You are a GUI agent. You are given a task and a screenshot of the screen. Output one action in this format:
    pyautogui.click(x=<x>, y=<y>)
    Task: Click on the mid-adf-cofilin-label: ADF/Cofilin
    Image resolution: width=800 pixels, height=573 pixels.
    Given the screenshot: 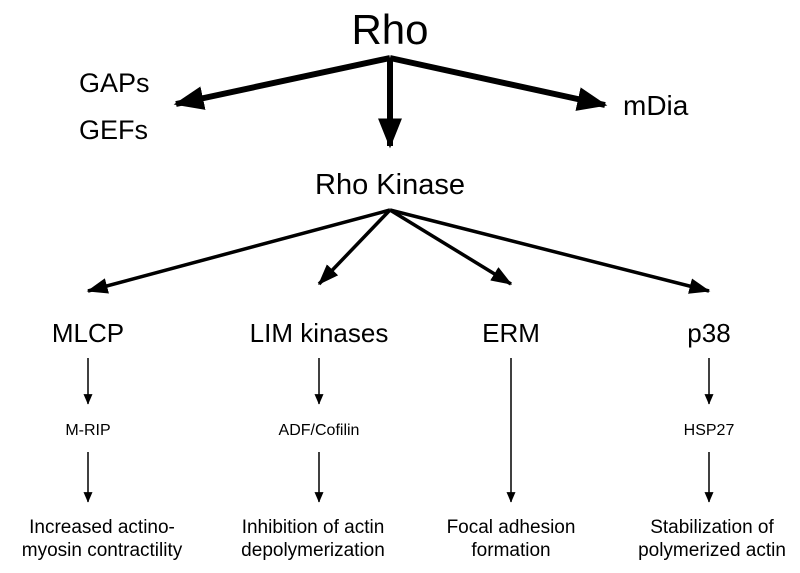 What is the action you would take?
    pyautogui.click(x=319, y=430)
    